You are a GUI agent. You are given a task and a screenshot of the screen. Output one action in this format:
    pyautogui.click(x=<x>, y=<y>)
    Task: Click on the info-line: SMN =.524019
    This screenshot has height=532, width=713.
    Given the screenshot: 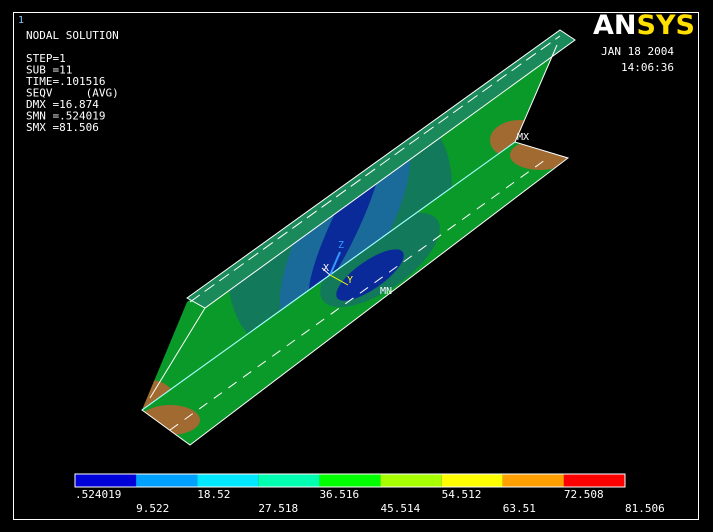 What is the action you would take?
    pyautogui.click(x=65, y=116)
    